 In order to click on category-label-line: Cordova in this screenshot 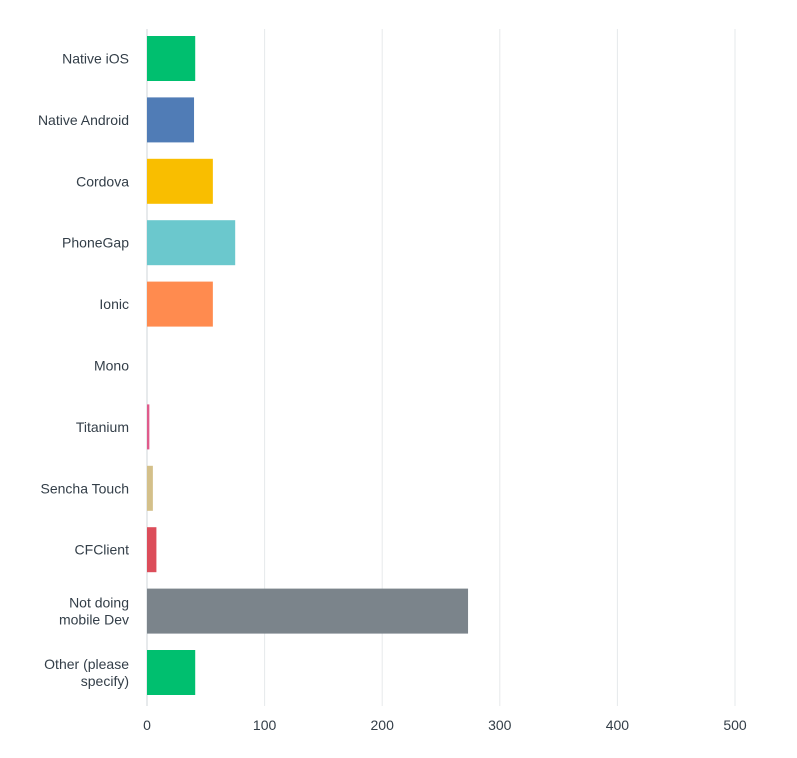, I will do `click(102, 181)`.